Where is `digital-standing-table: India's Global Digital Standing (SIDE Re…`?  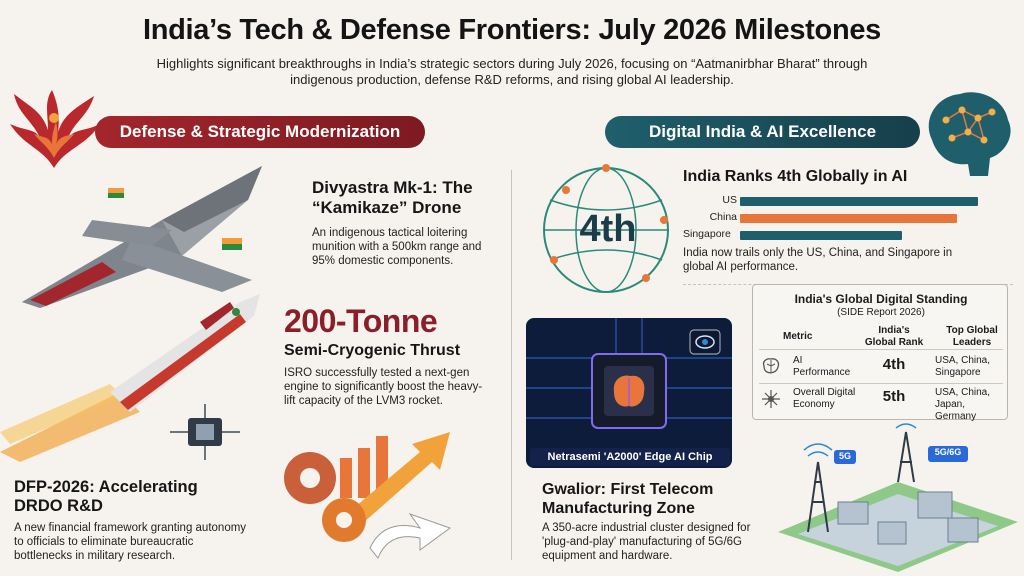 digital-standing-table: India's Global Digital Standing (SIDE Re… is located at coordinates (880, 353).